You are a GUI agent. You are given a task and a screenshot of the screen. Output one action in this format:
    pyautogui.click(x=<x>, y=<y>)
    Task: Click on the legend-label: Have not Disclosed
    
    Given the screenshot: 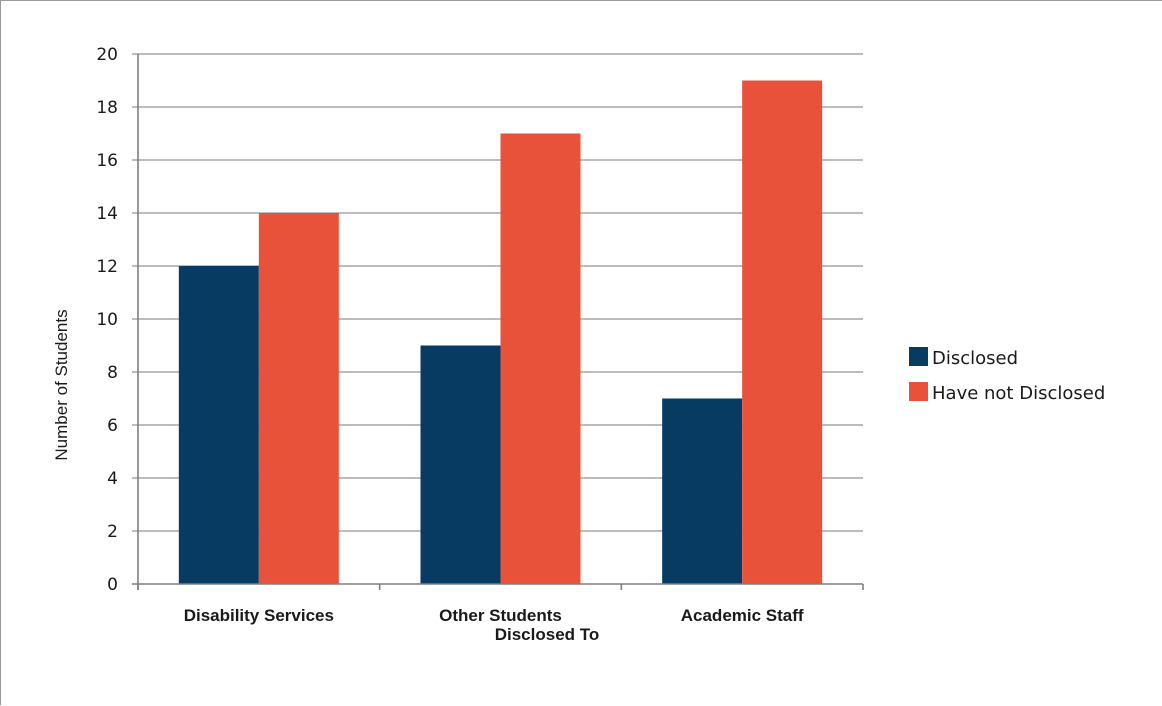 What is the action you would take?
    pyautogui.click(x=1018, y=393)
    